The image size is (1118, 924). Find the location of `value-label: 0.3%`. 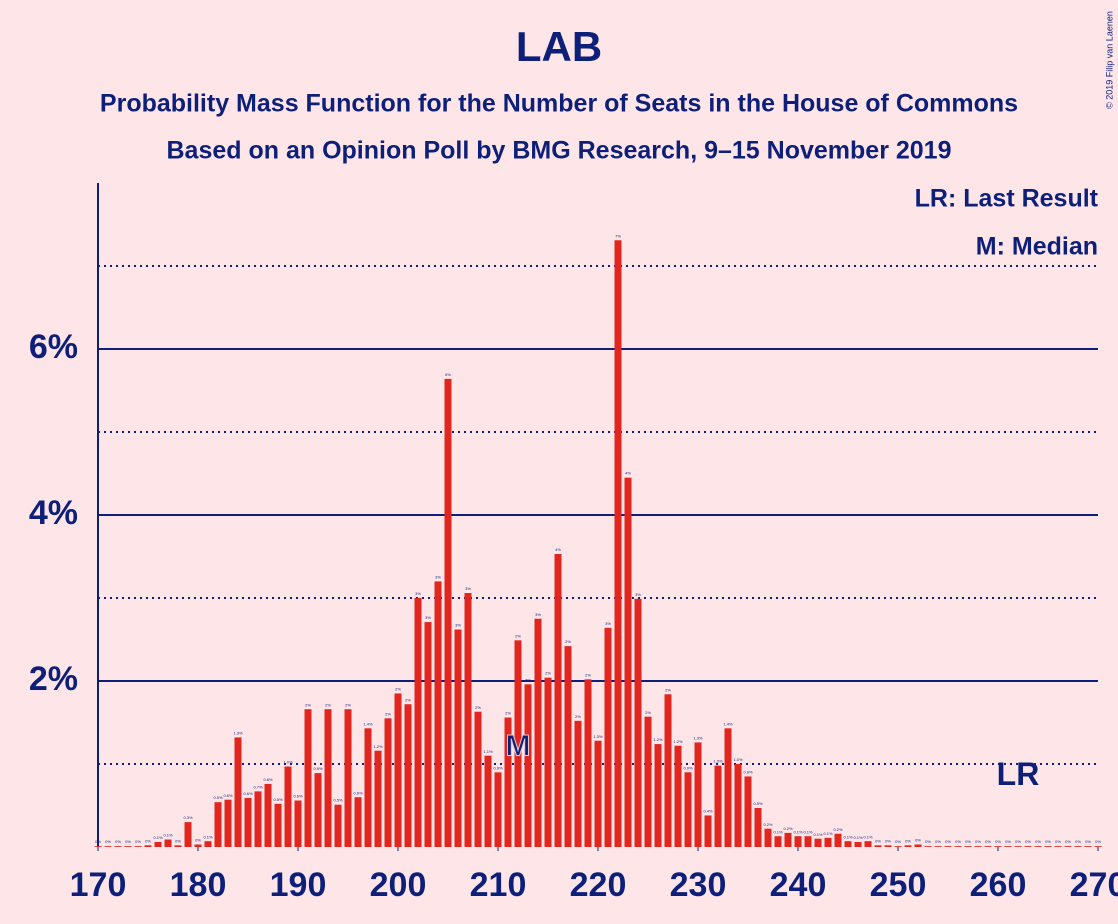

value-label: 0.3% is located at coordinates (188, 817).